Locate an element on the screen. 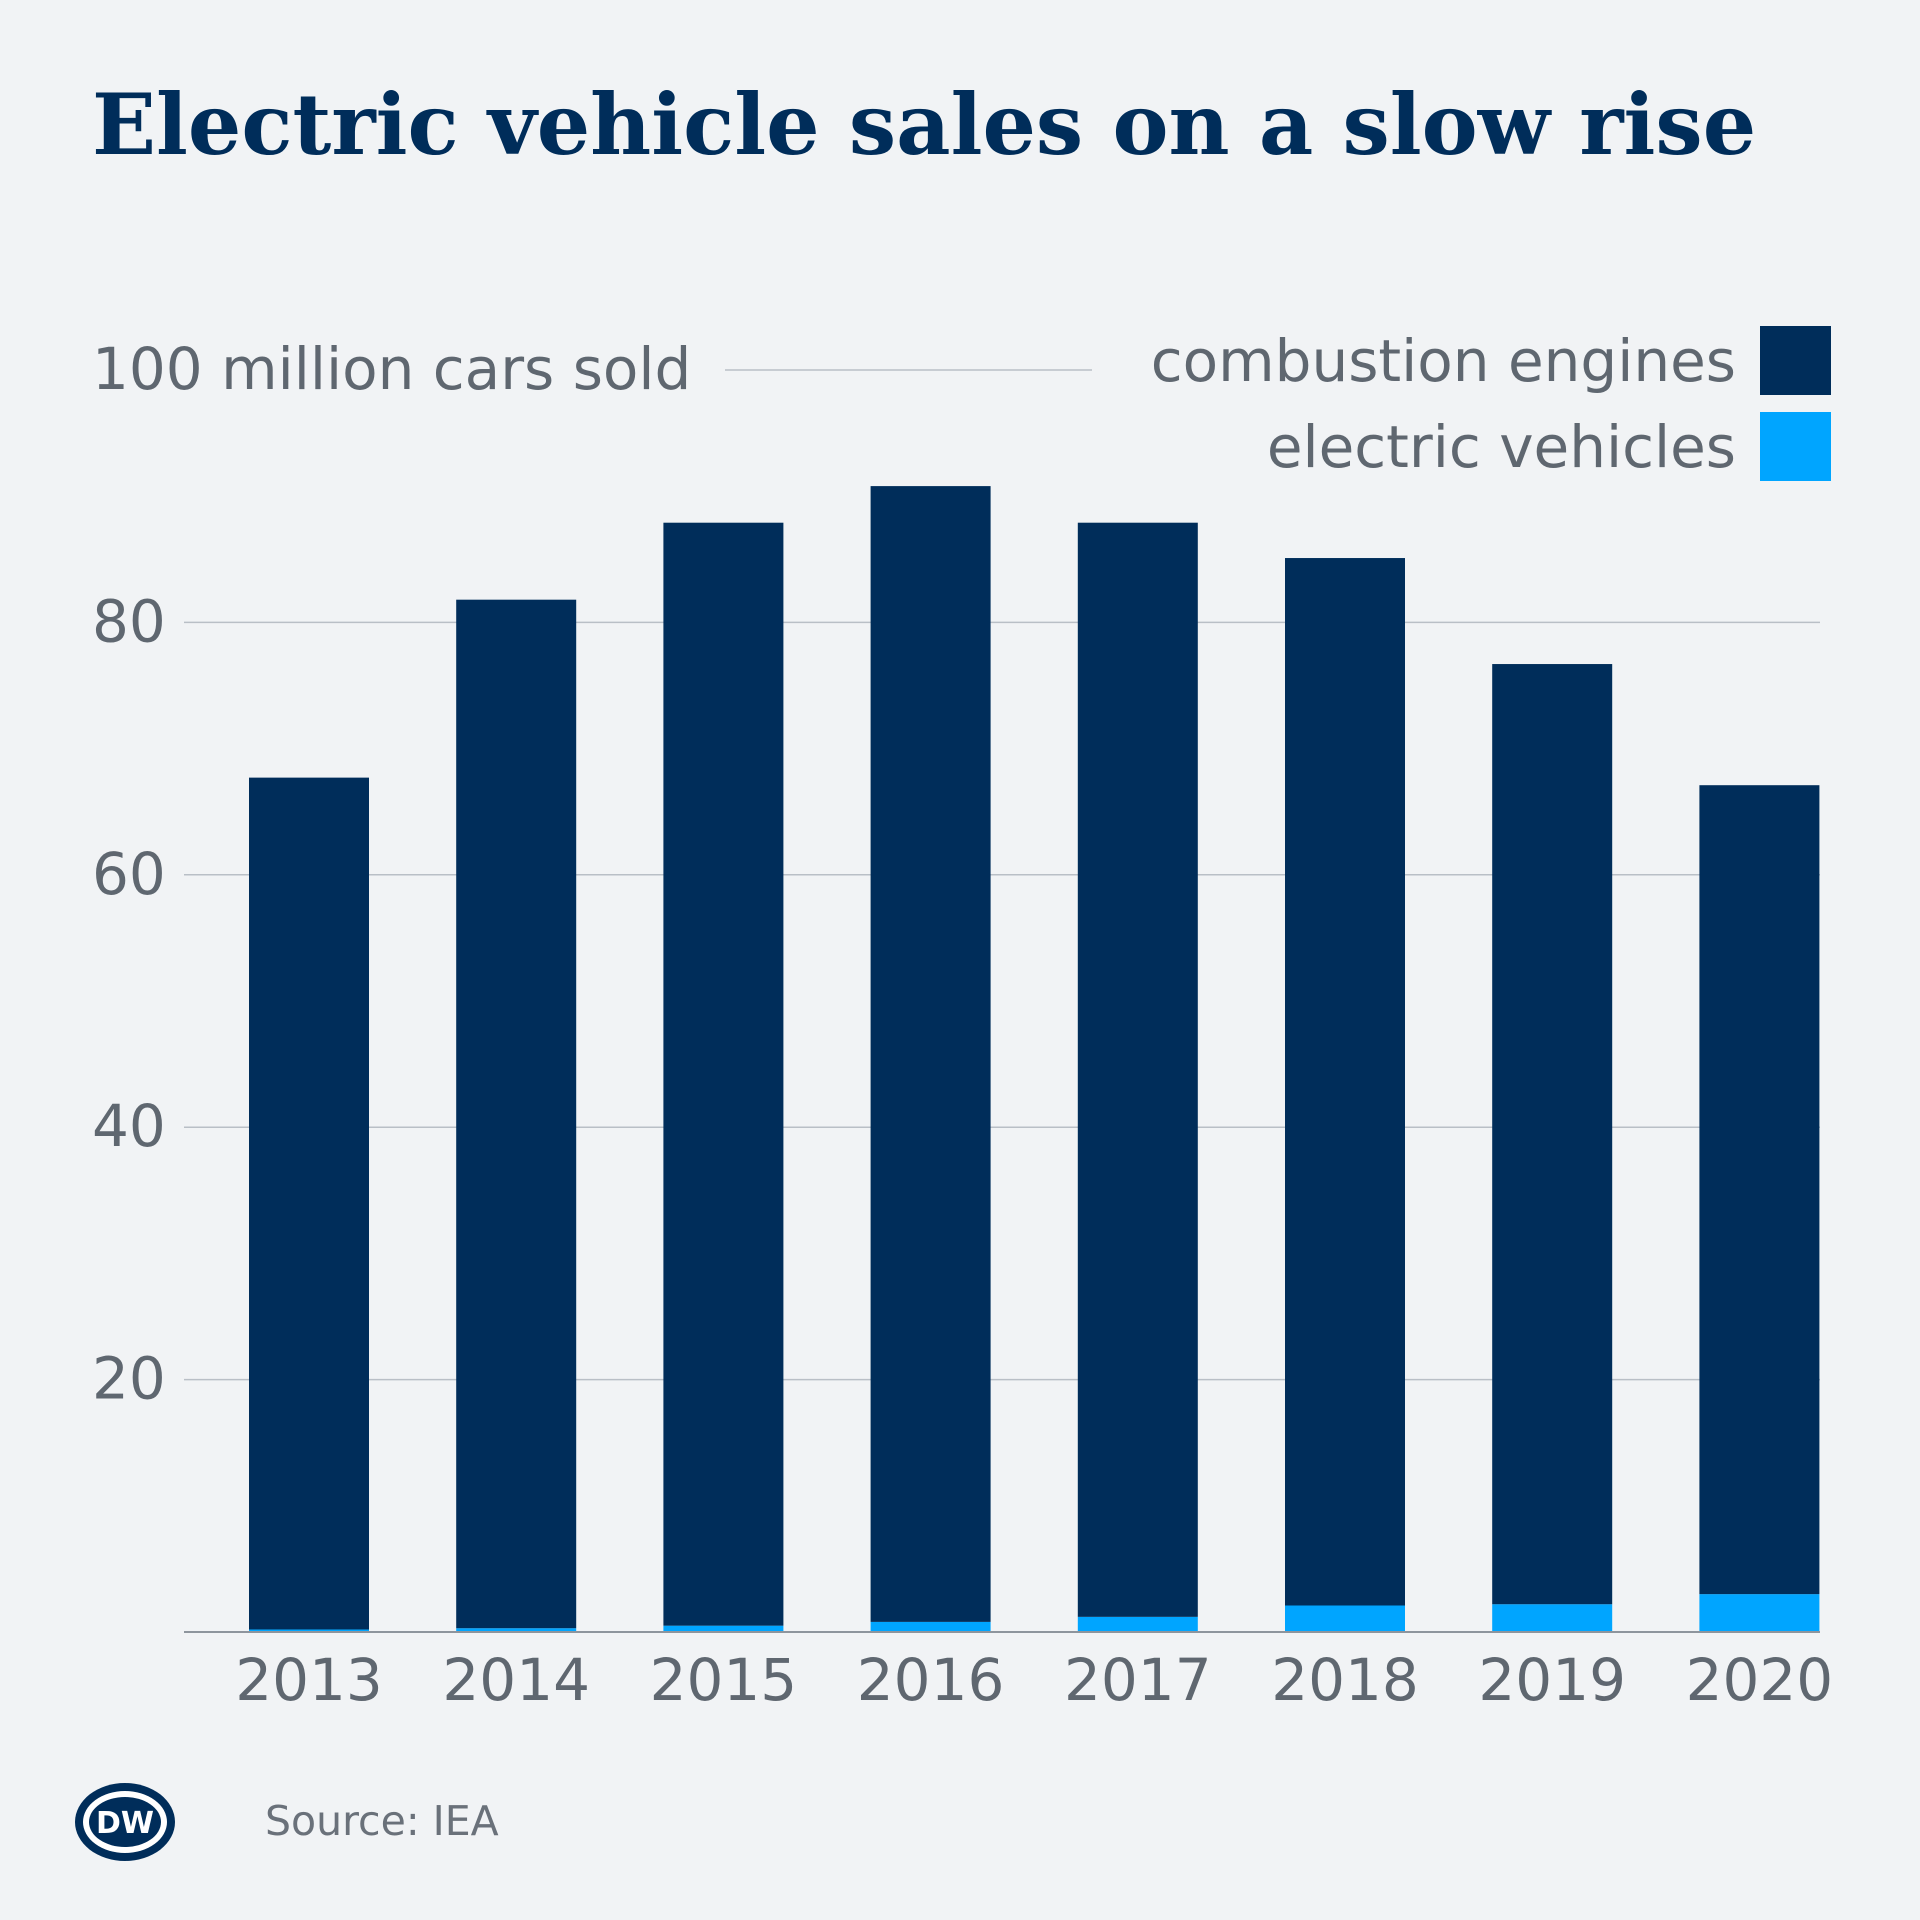  x-tick-label: 2018 is located at coordinates (1345, 1680).